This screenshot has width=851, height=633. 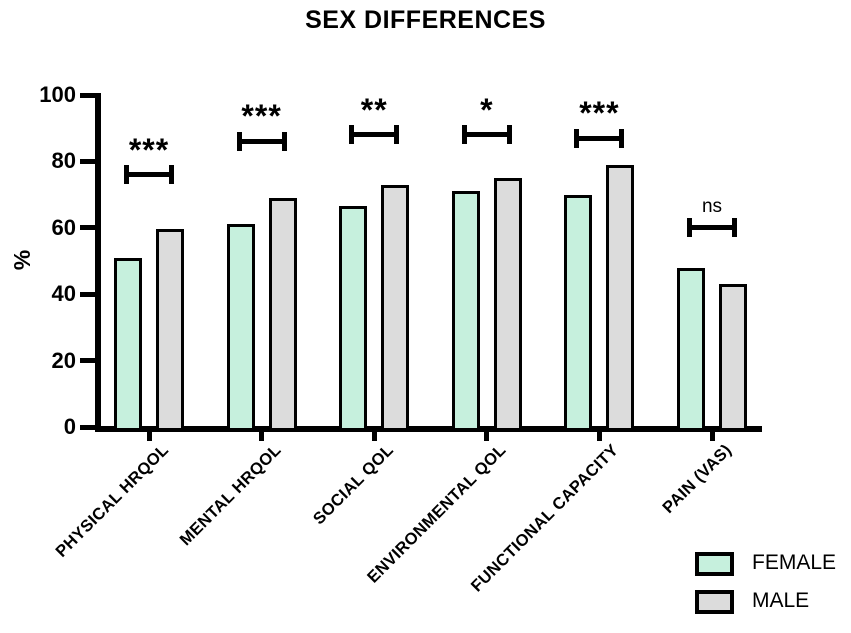 I want to click on y-tick-label: 80, so click(x=63, y=161).